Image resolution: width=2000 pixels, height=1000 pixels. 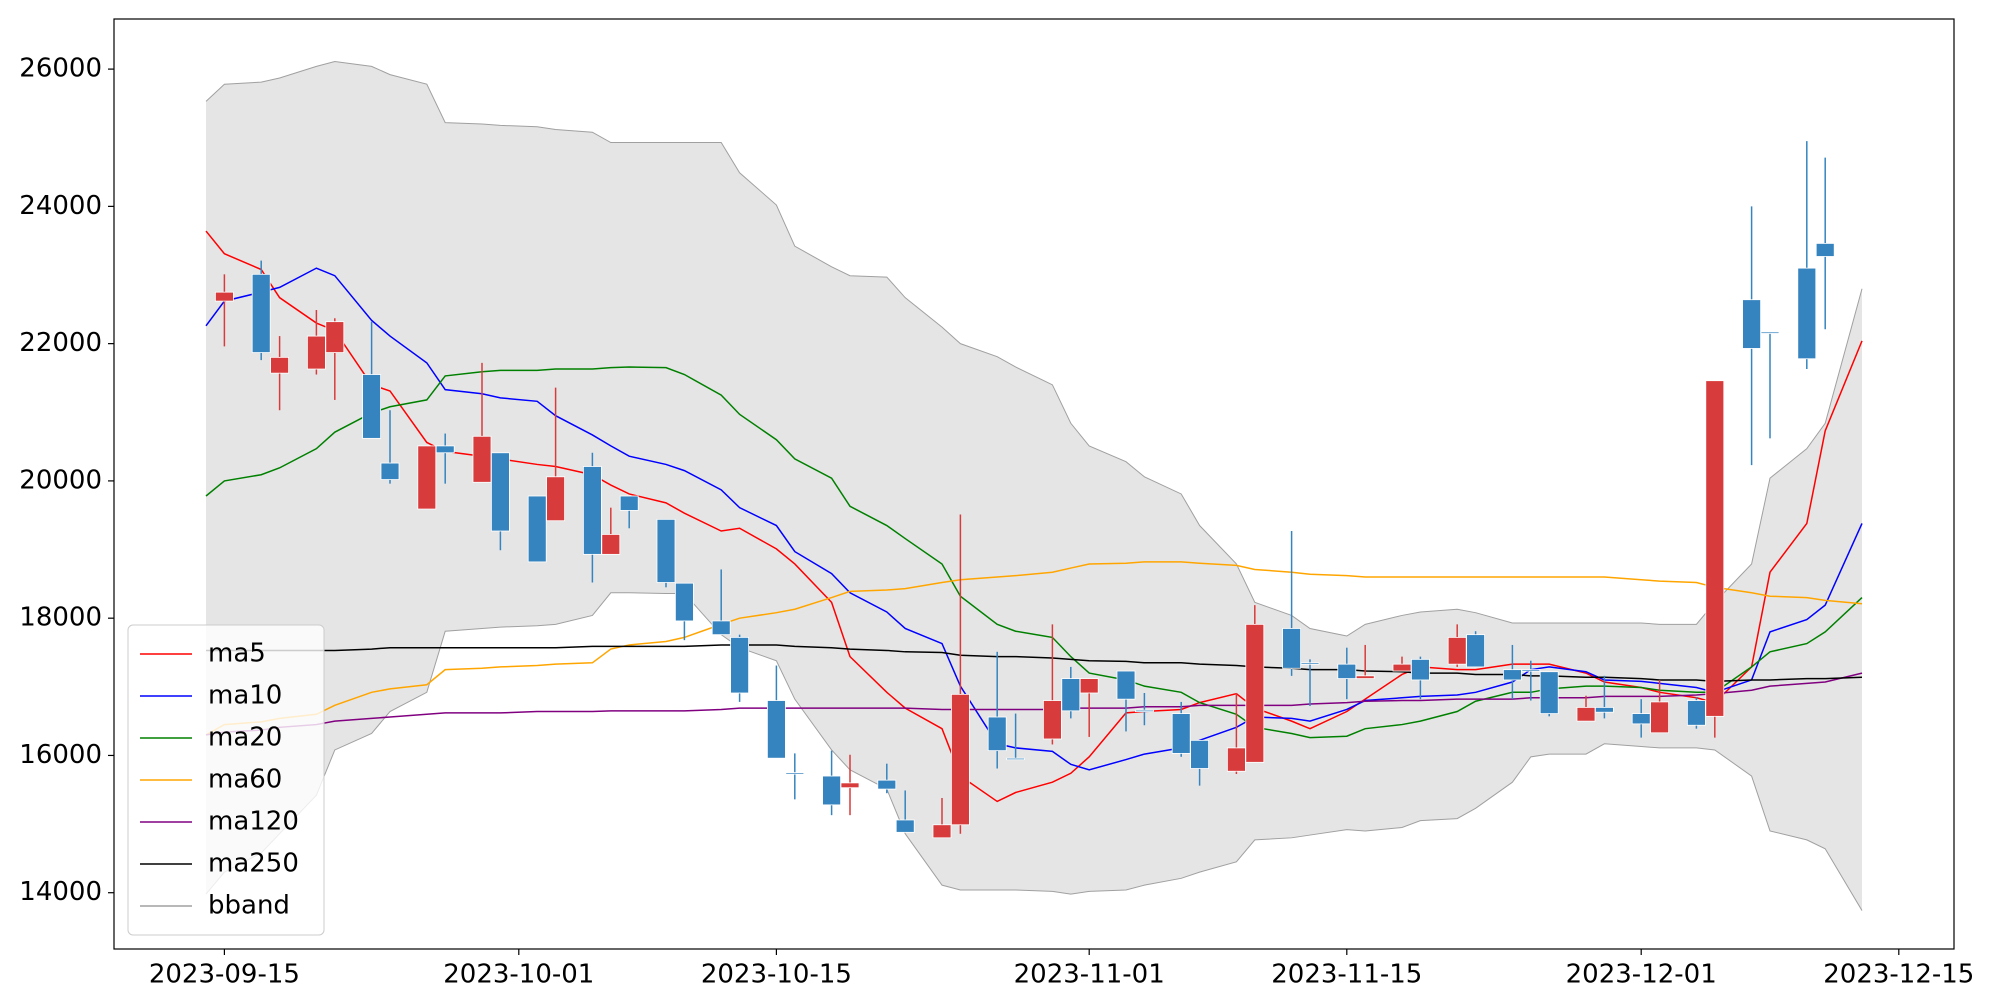 I want to click on x-tick-label: 2023-12-01, so click(x=1641, y=975).